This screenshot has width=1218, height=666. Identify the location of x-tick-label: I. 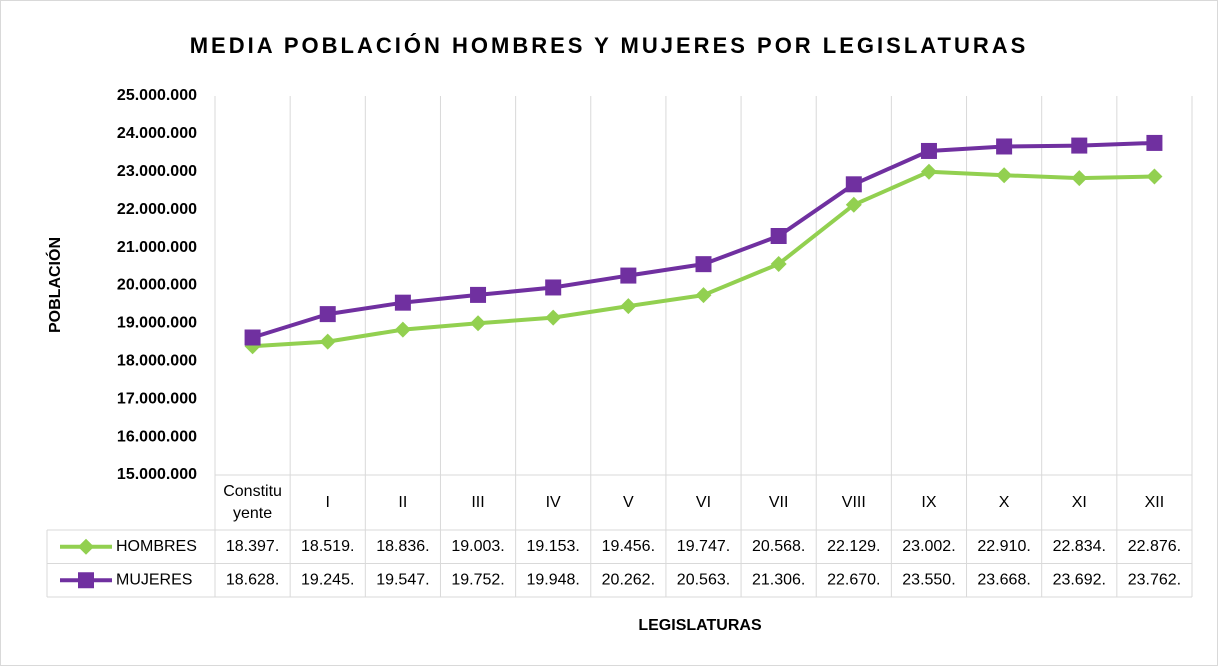
(327, 502).